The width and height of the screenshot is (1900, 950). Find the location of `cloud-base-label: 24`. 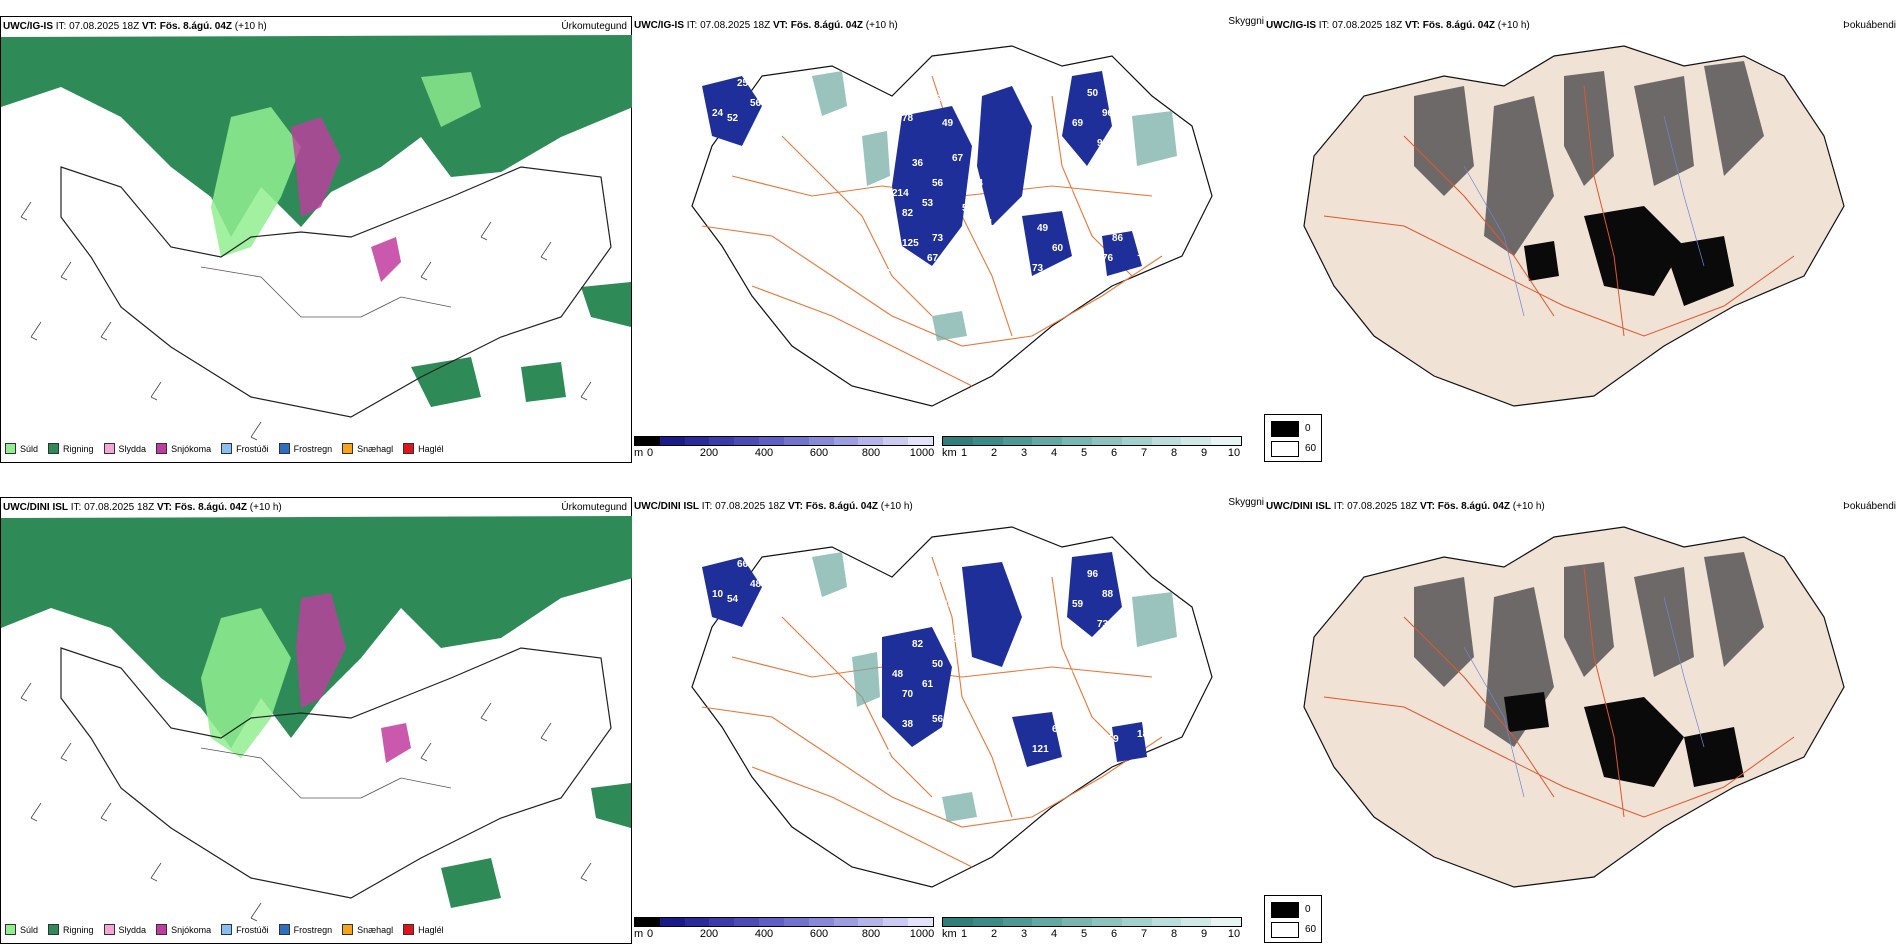

cloud-base-label: 24 is located at coordinates (718, 113).